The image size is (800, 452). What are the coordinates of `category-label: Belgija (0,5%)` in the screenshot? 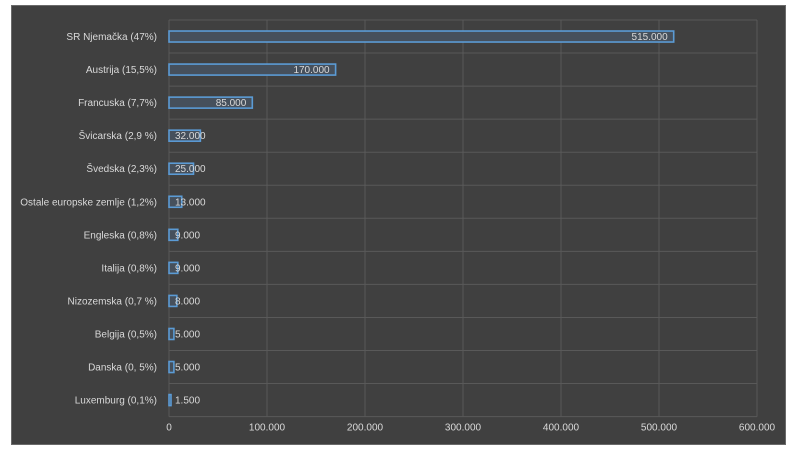 It's located at (126, 334).